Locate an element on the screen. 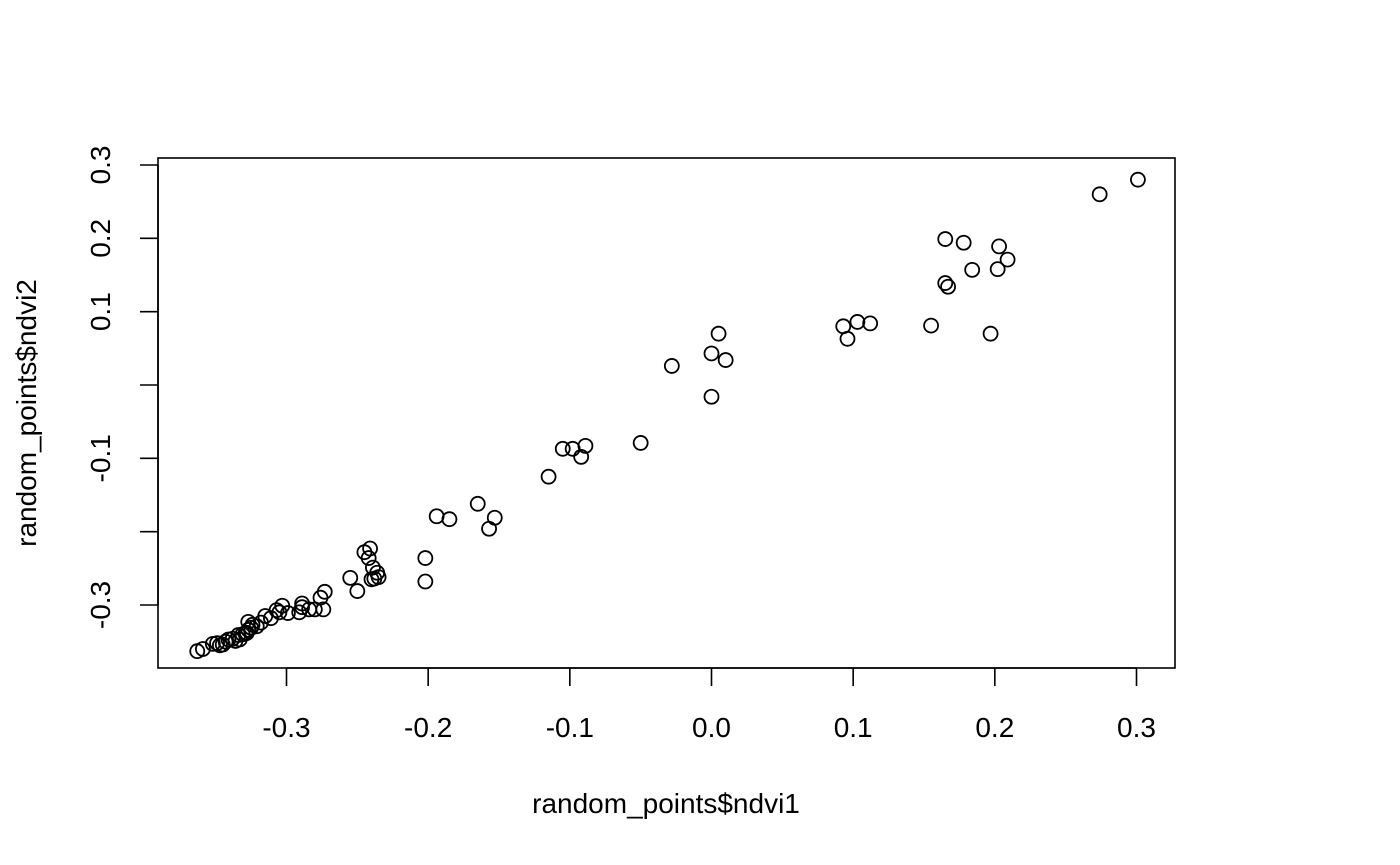 Image resolution: width=1400 pixels, height=865 pixels. x-axis: -0.3 -0.2 -0.1 0.0 0.1 0.2 0.3 is located at coordinates (709, 705).